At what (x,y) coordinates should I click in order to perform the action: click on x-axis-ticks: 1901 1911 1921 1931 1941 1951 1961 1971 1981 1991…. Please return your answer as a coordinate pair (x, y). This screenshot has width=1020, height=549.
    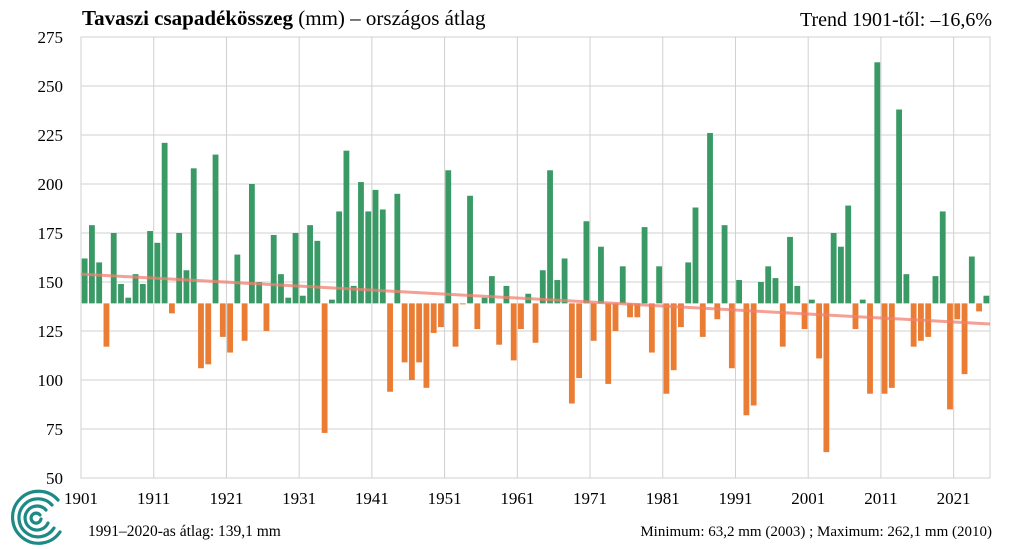
    Looking at the image, I should click on (517, 498).